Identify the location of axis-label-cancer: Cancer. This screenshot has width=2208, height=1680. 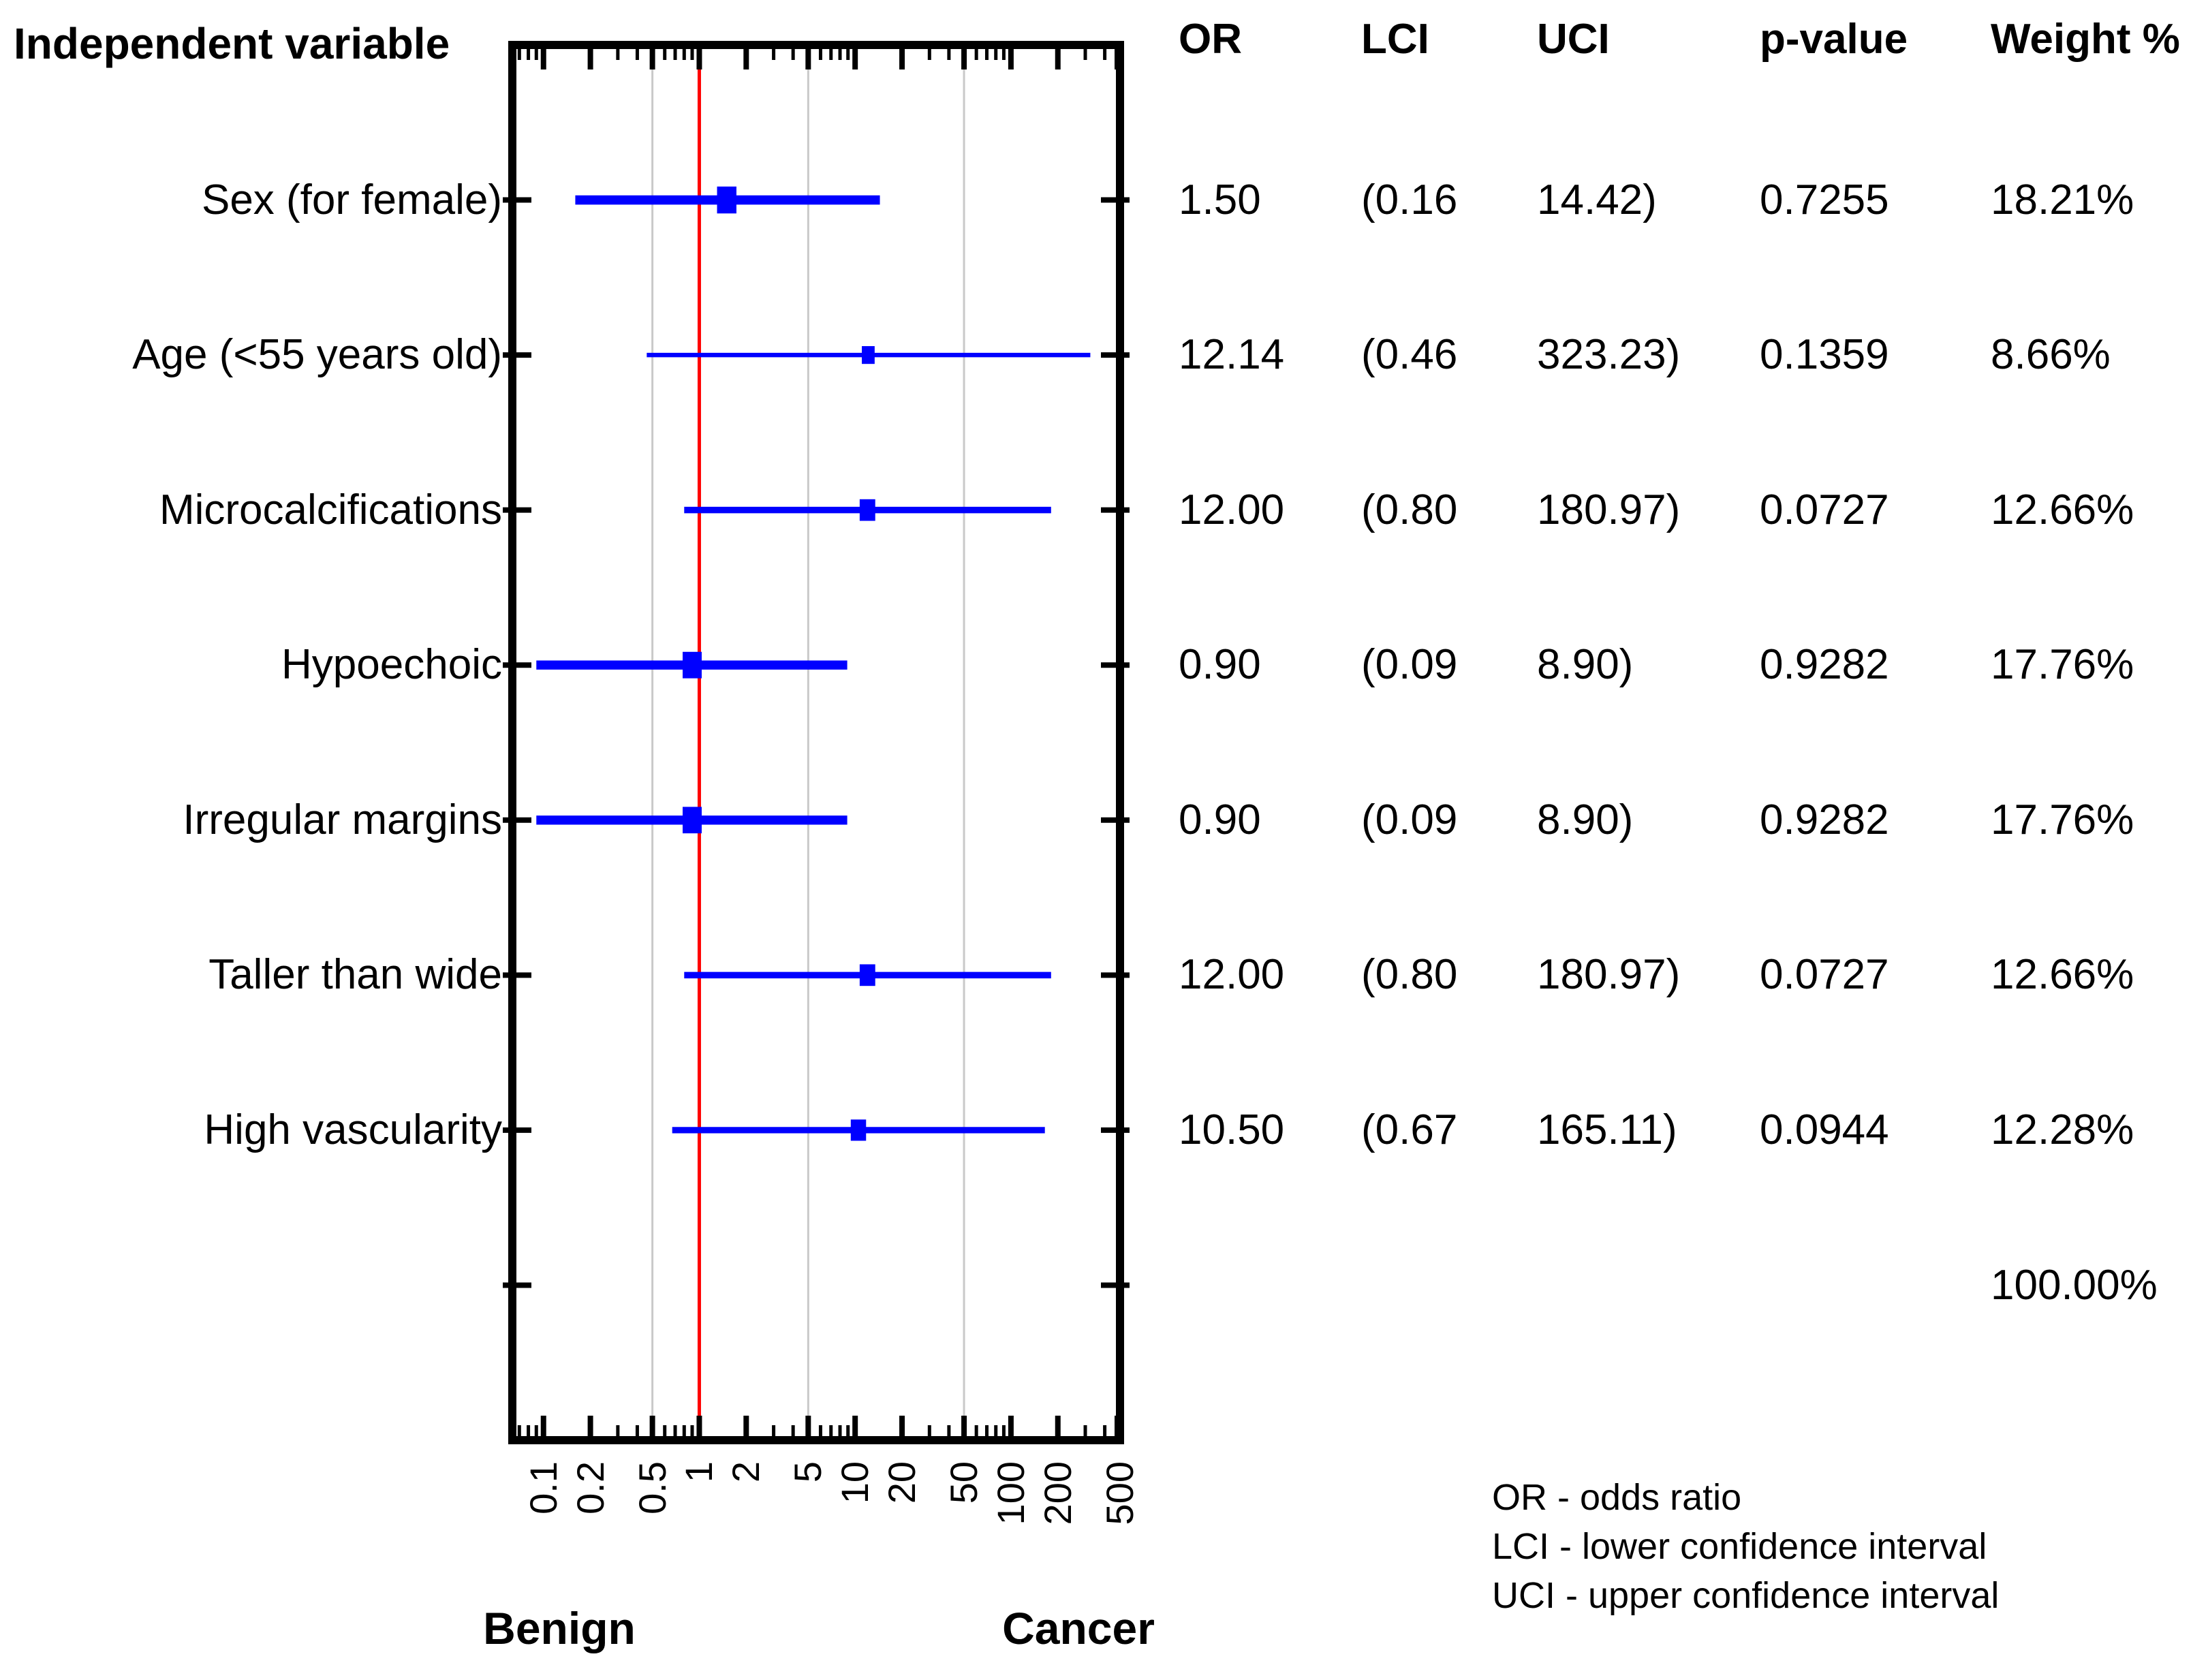
(1078, 1628).